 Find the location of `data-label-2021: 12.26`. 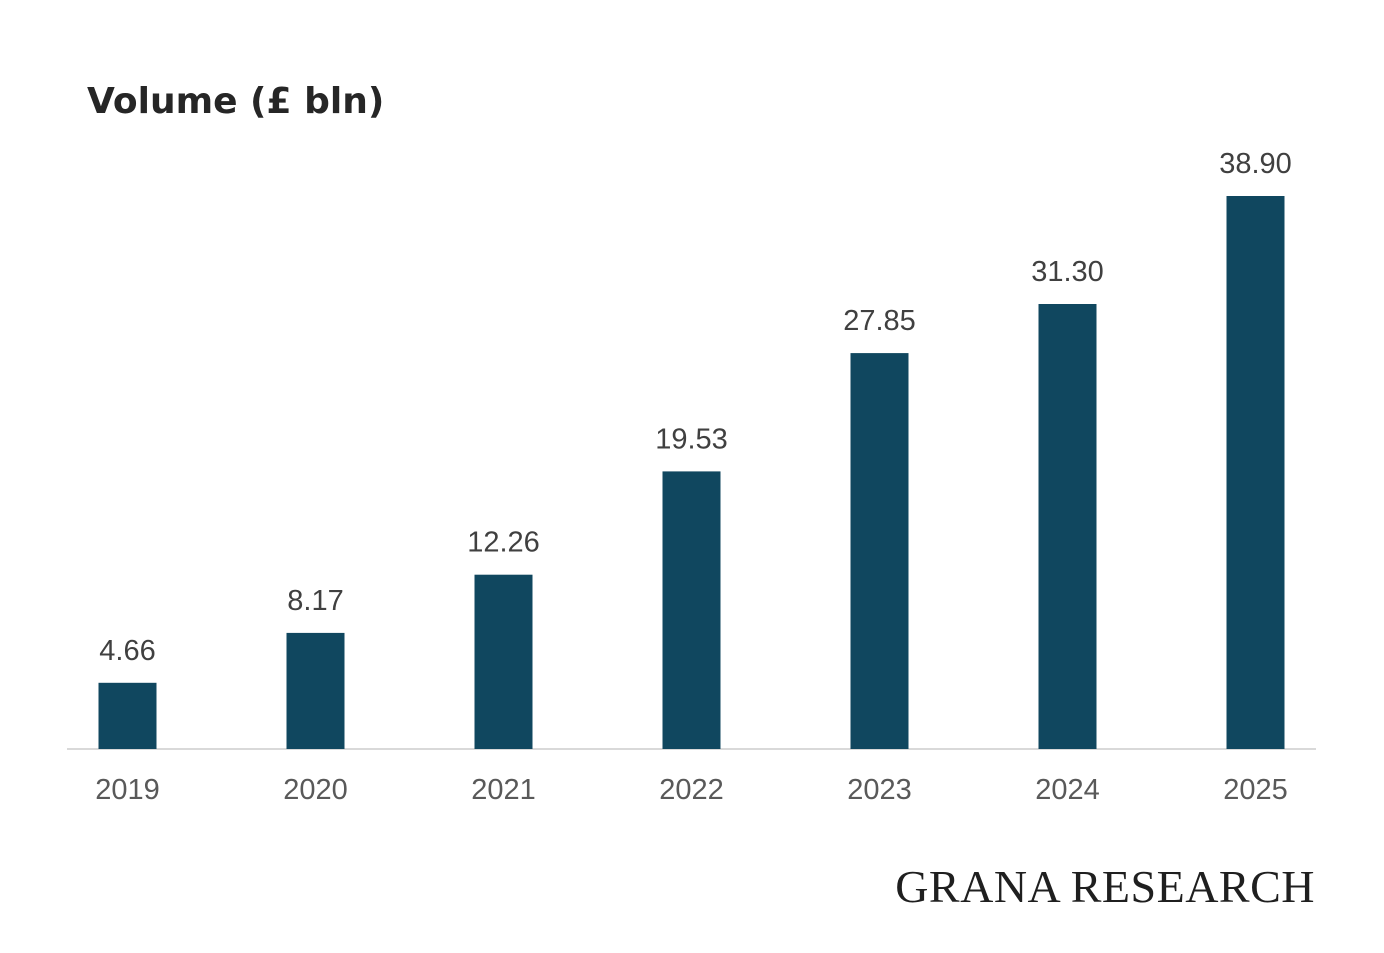

data-label-2021: 12.26 is located at coordinates (503, 543).